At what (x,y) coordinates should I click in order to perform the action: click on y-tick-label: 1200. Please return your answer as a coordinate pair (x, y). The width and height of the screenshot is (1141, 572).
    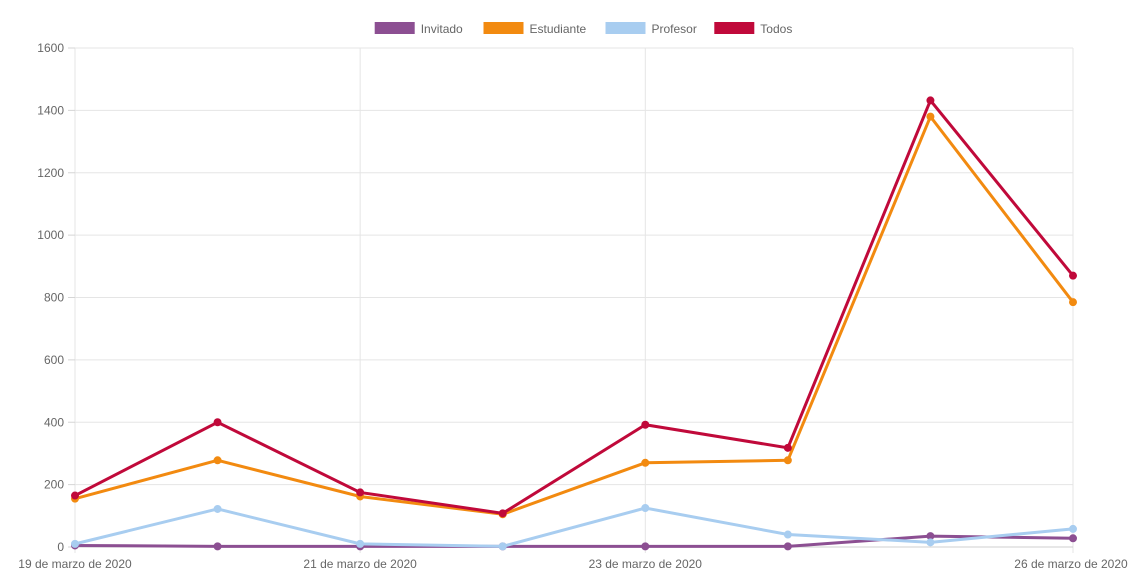
    Looking at the image, I should click on (50, 173).